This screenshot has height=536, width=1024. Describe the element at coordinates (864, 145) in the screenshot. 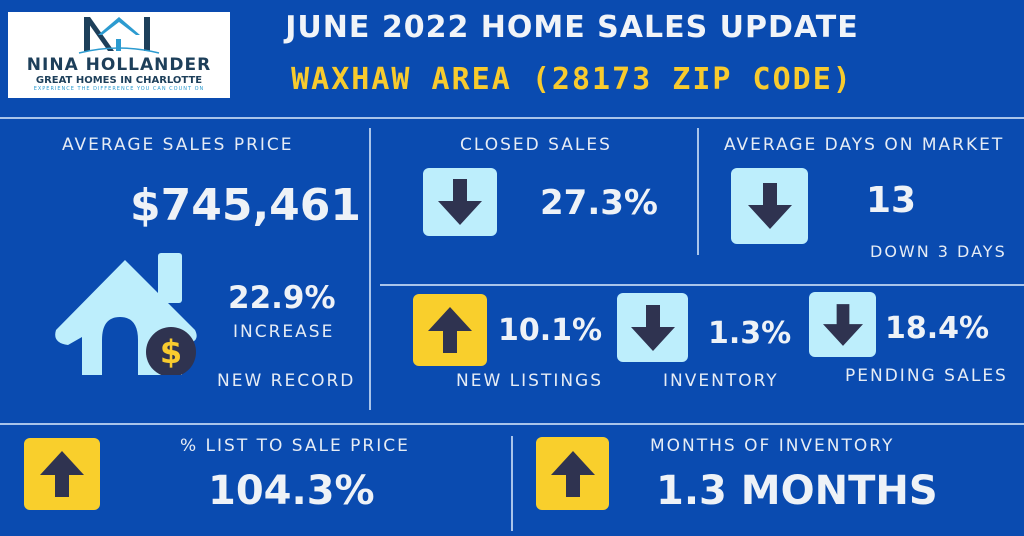

I see `days-on-market-label: AVERAGE DAYS ON MARKET` at that location.